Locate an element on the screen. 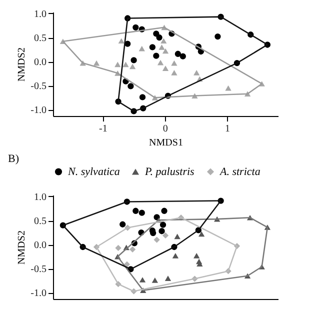 The image size is (320, 320). legend-label: P. palustris is located at coordinates (169, 172).